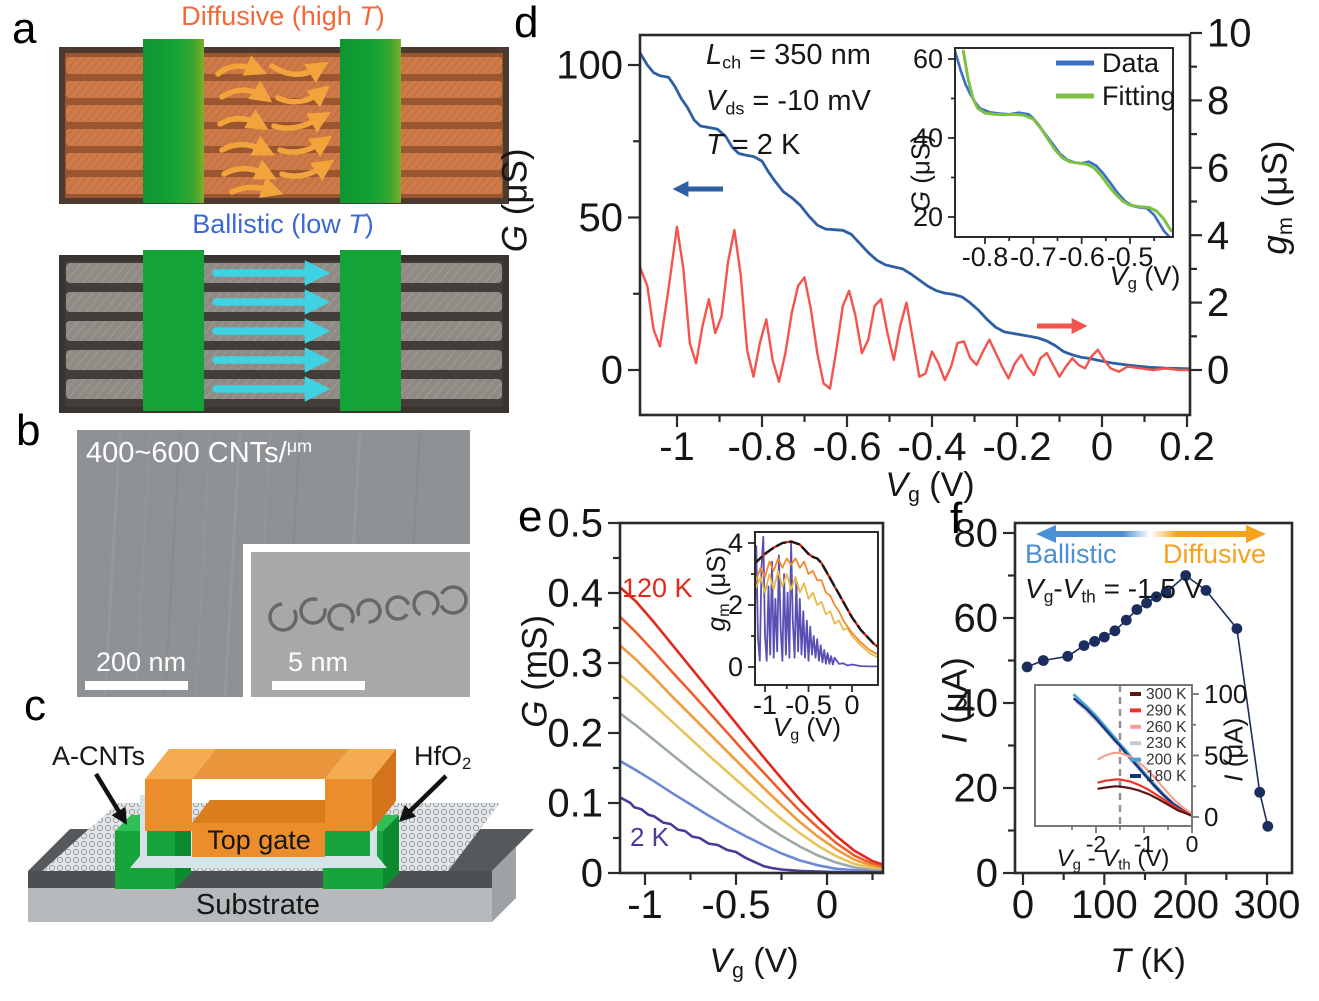  Describe the element at coordinates (1148, 961) in the screenshot. I see `f-xlabel: T (K)` at that location.